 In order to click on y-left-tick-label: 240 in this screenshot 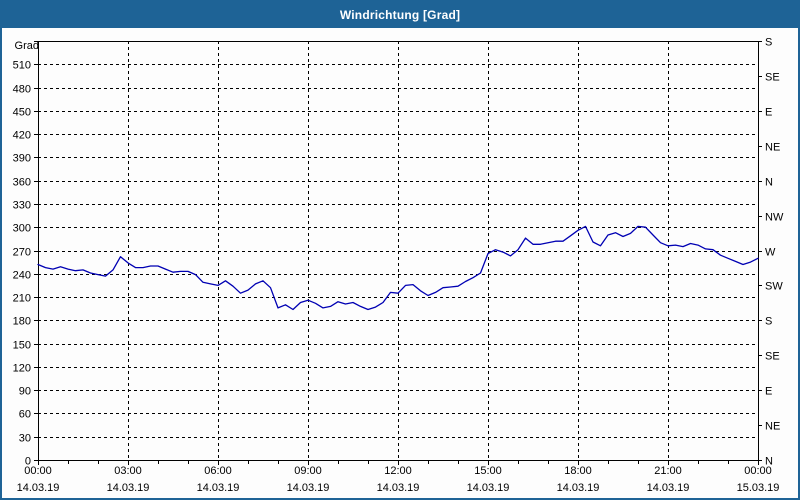, I will do `click(22, 276)`.